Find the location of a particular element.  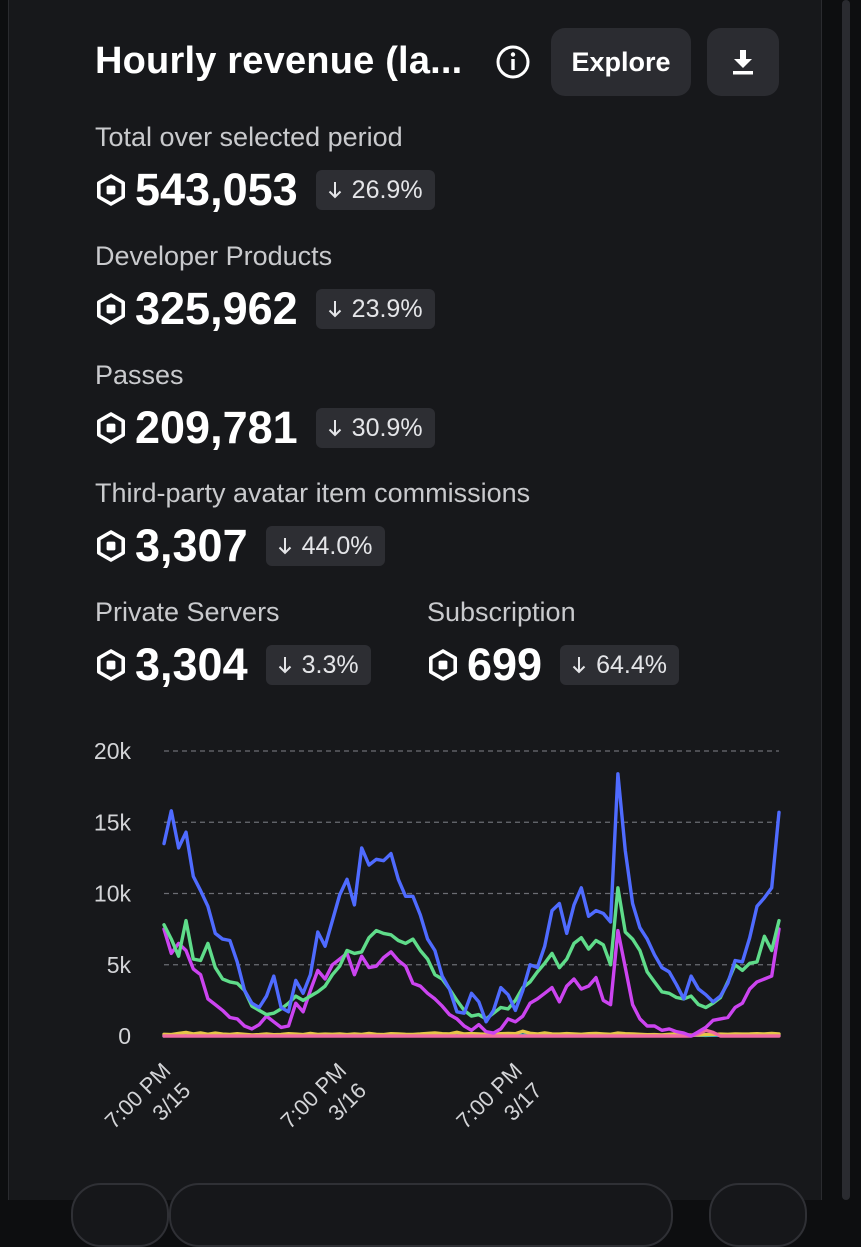

x-tick-label: 7:00 PM3/16 is located at coordinates (323, 1096).